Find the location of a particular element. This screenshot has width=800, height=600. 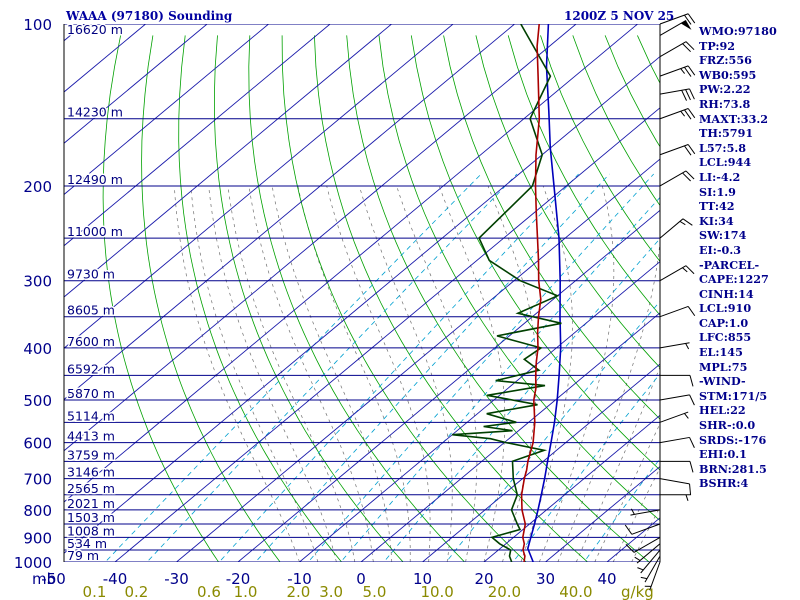

chart-title: WAAA (97180) Sounding is located at coordinates (149, 16).